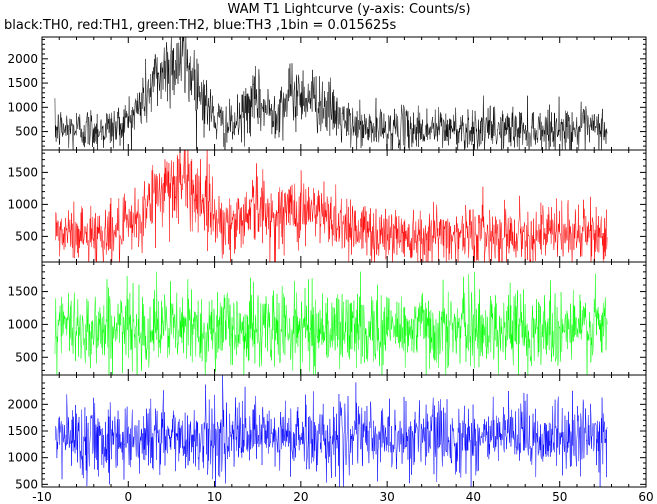 This screenshot has width=657, height=504. What do you see at coordinates (559, 497) in the screenshot?
I see `x-tick-label: 50` at bounding box center [559, 497].